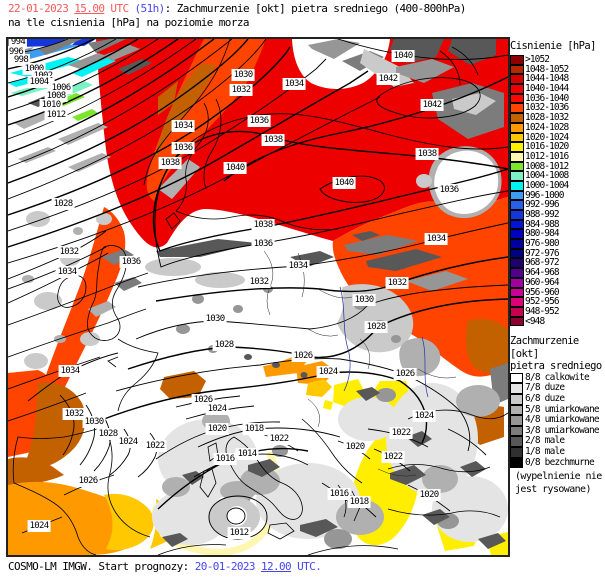 The width and height of the screenshot is (605, 581). Describe the element at coordinates (557, 147) in the screenshot. I see `pressure-legend-row: 1016-1020` at that location.